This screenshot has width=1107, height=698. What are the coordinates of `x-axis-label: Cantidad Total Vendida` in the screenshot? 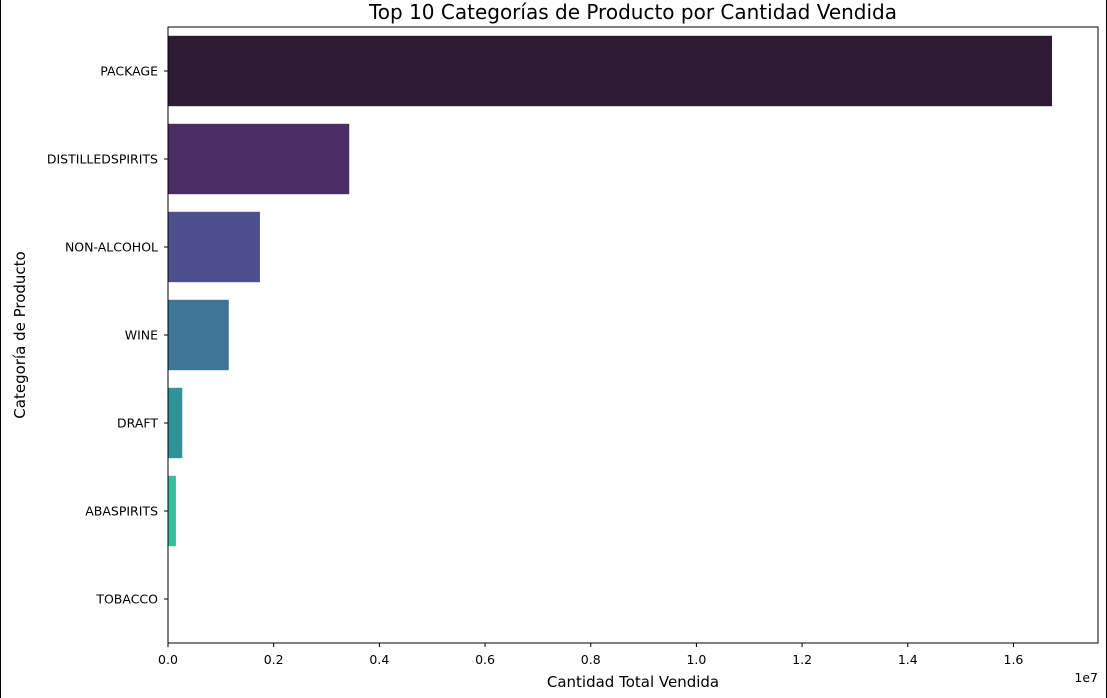 It's located at (633, 682).